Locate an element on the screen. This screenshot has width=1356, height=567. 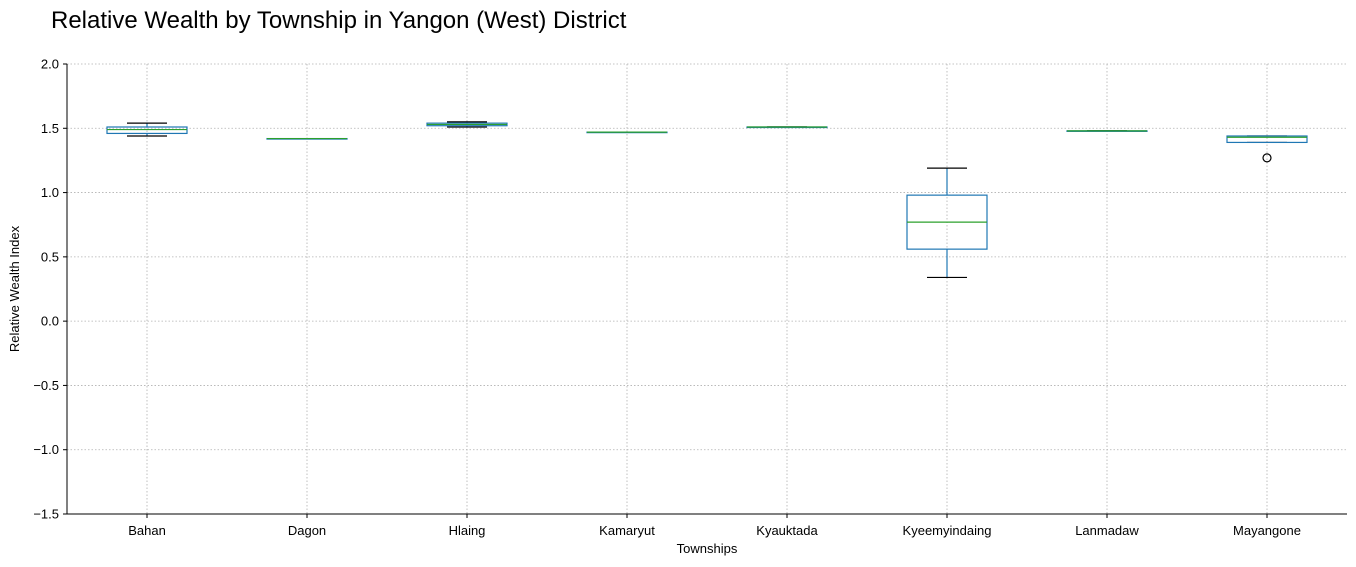
outlier-point is located at coordinates (1267, 158).